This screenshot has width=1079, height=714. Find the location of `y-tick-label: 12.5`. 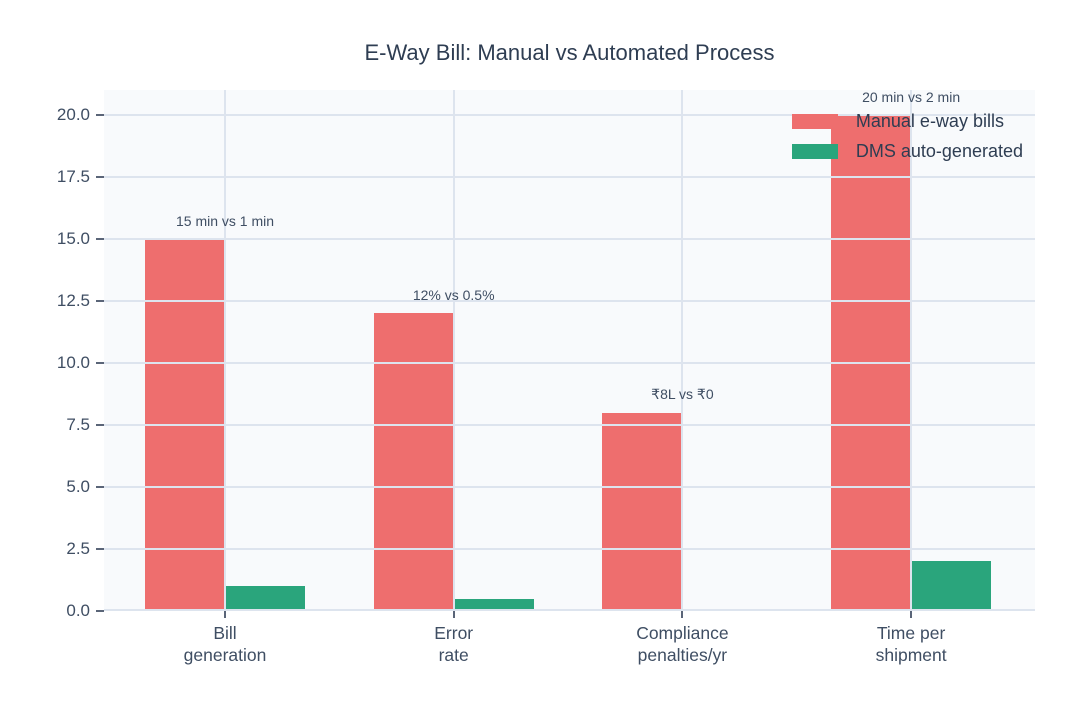

y-tick-label: 12.5 is located at coordinates (73, 300).